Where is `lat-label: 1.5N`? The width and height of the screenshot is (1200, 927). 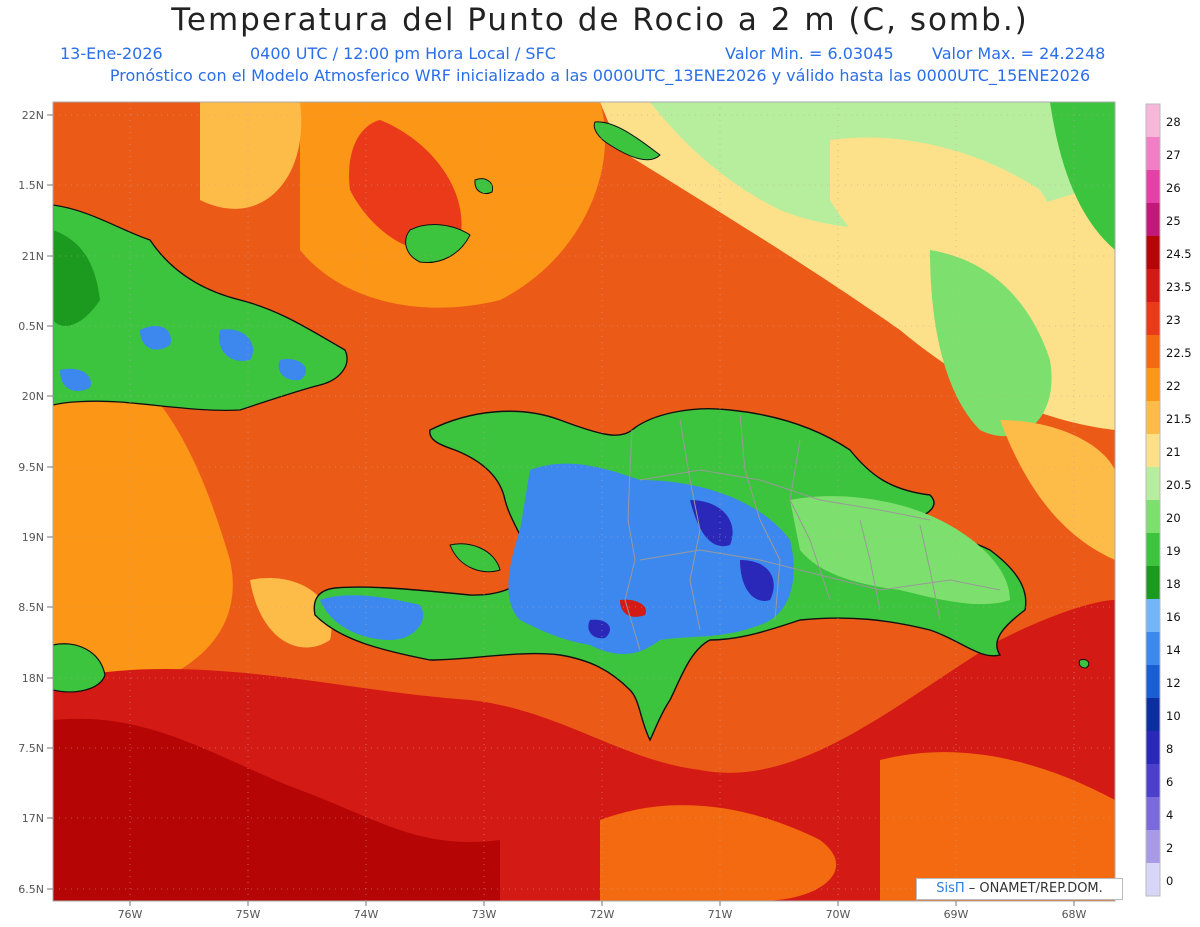 lat-label: 1.5N is located at coordinates (31, 185).